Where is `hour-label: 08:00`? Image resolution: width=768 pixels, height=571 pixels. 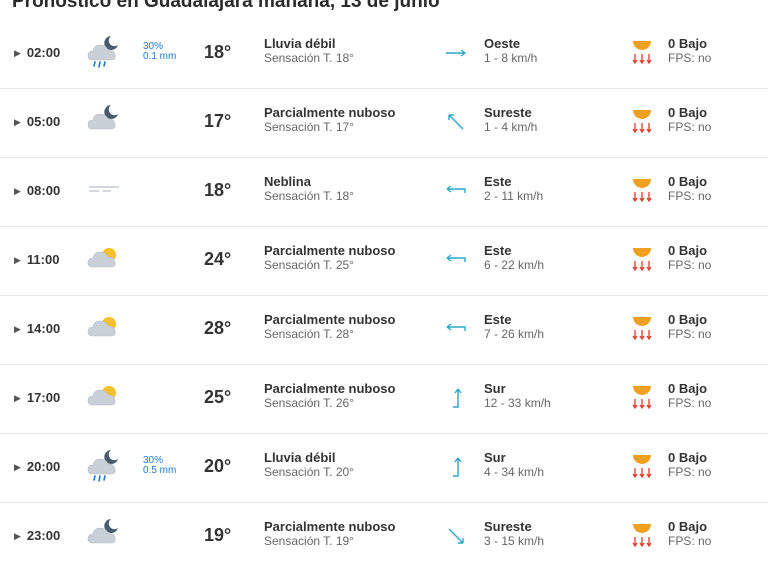
hour-label: 08:00 is located at coordinates (43, 190).